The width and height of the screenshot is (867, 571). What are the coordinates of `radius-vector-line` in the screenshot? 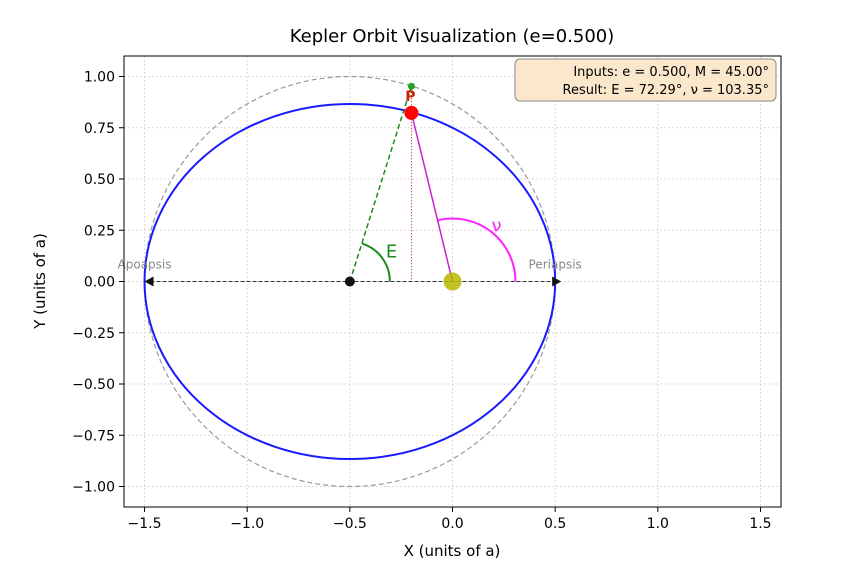 It's located at (432, 197).